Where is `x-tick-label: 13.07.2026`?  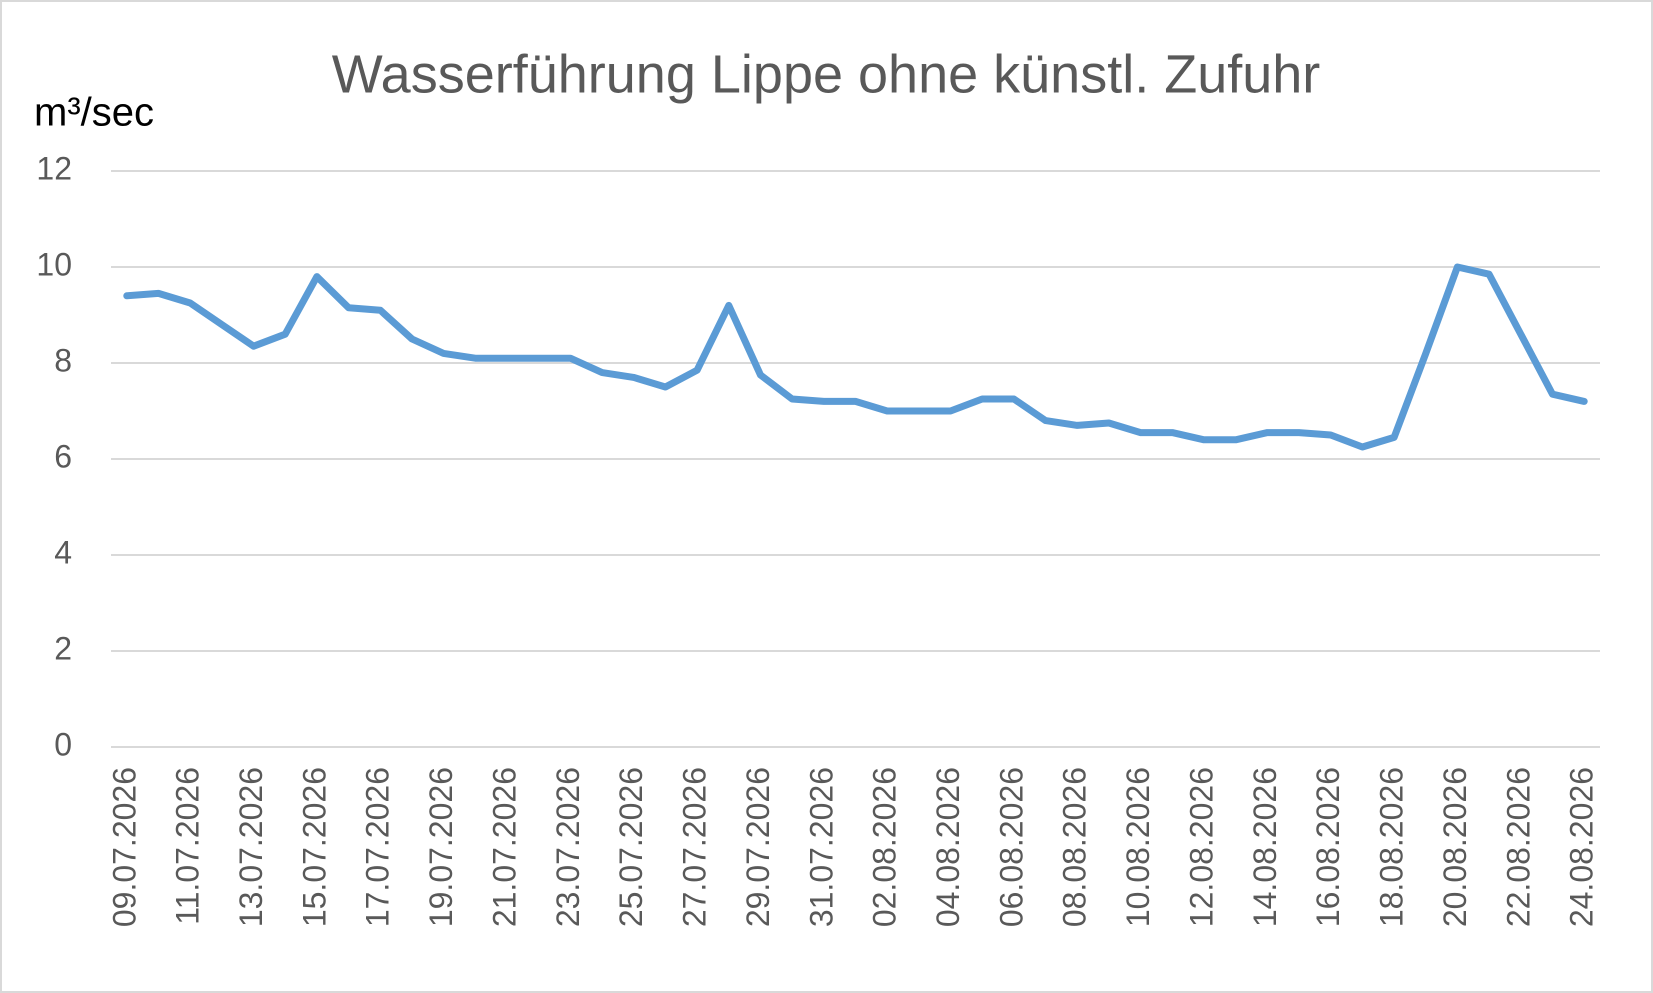
x-tick-label: 13.07.2026 is located at coordinates (251, 847).